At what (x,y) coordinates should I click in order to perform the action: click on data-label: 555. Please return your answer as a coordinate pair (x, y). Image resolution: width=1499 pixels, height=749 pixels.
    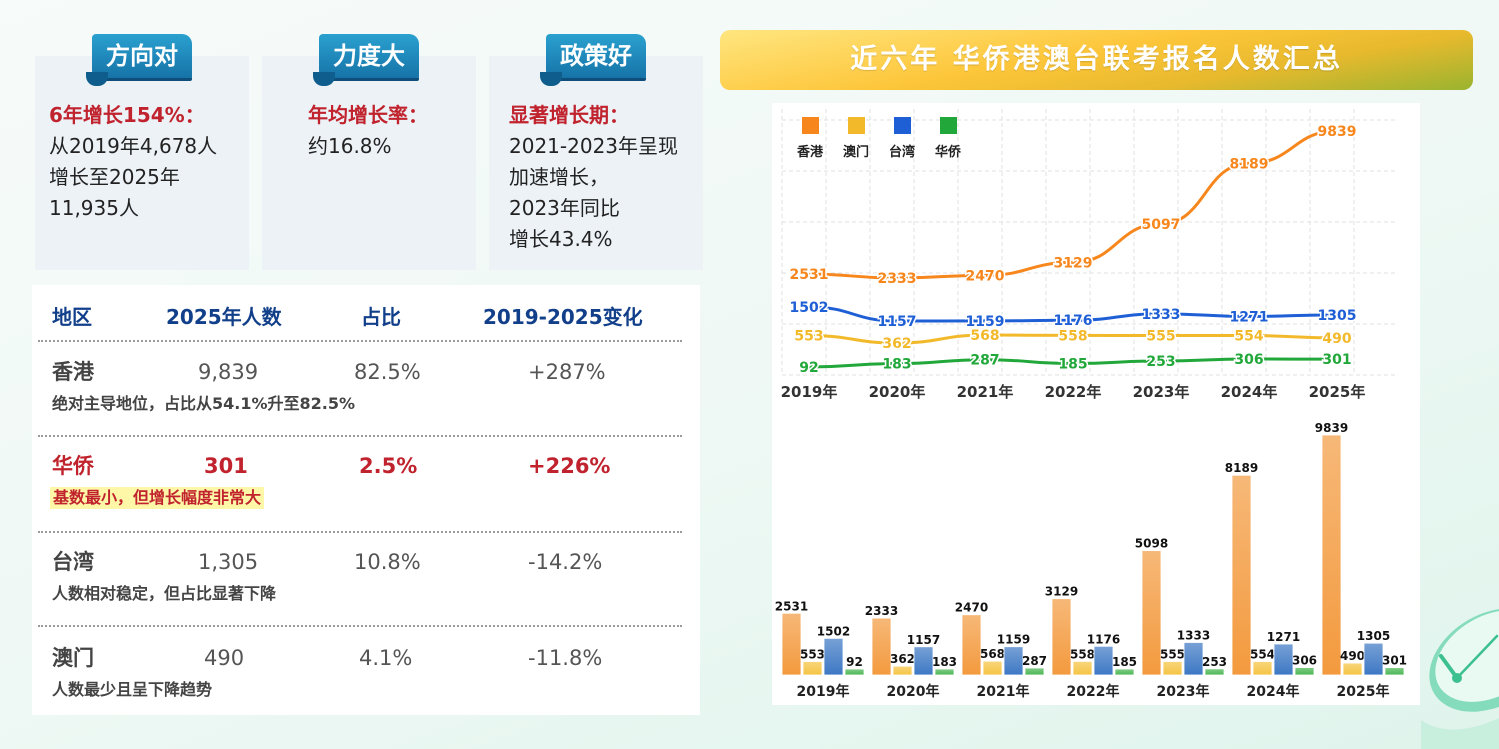
    Looking at the image, I should click on (1160, 337).